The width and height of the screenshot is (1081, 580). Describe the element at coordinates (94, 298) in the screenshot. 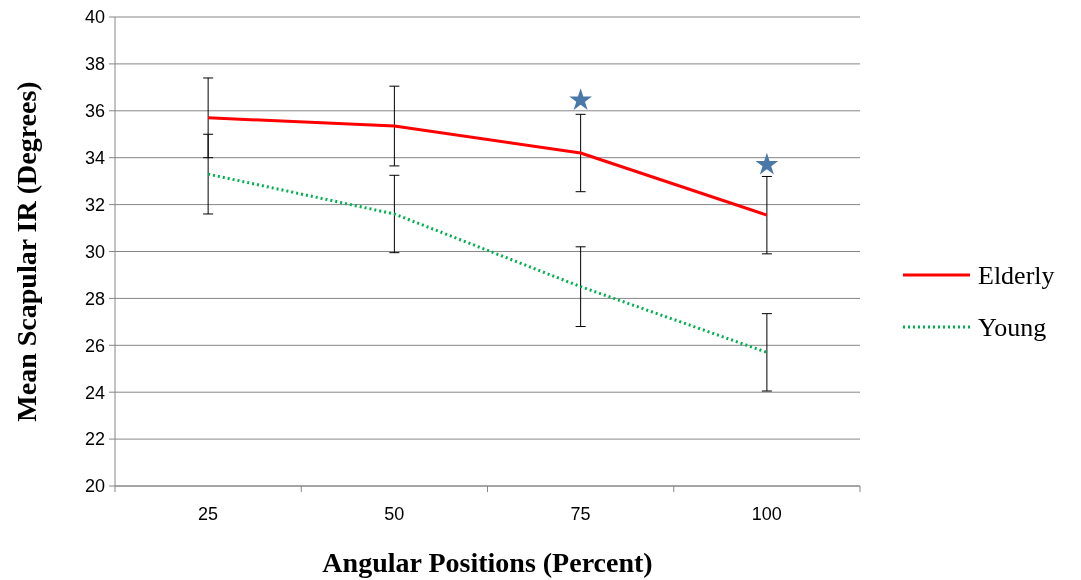

I see `y-tick-label: 28` at that location.